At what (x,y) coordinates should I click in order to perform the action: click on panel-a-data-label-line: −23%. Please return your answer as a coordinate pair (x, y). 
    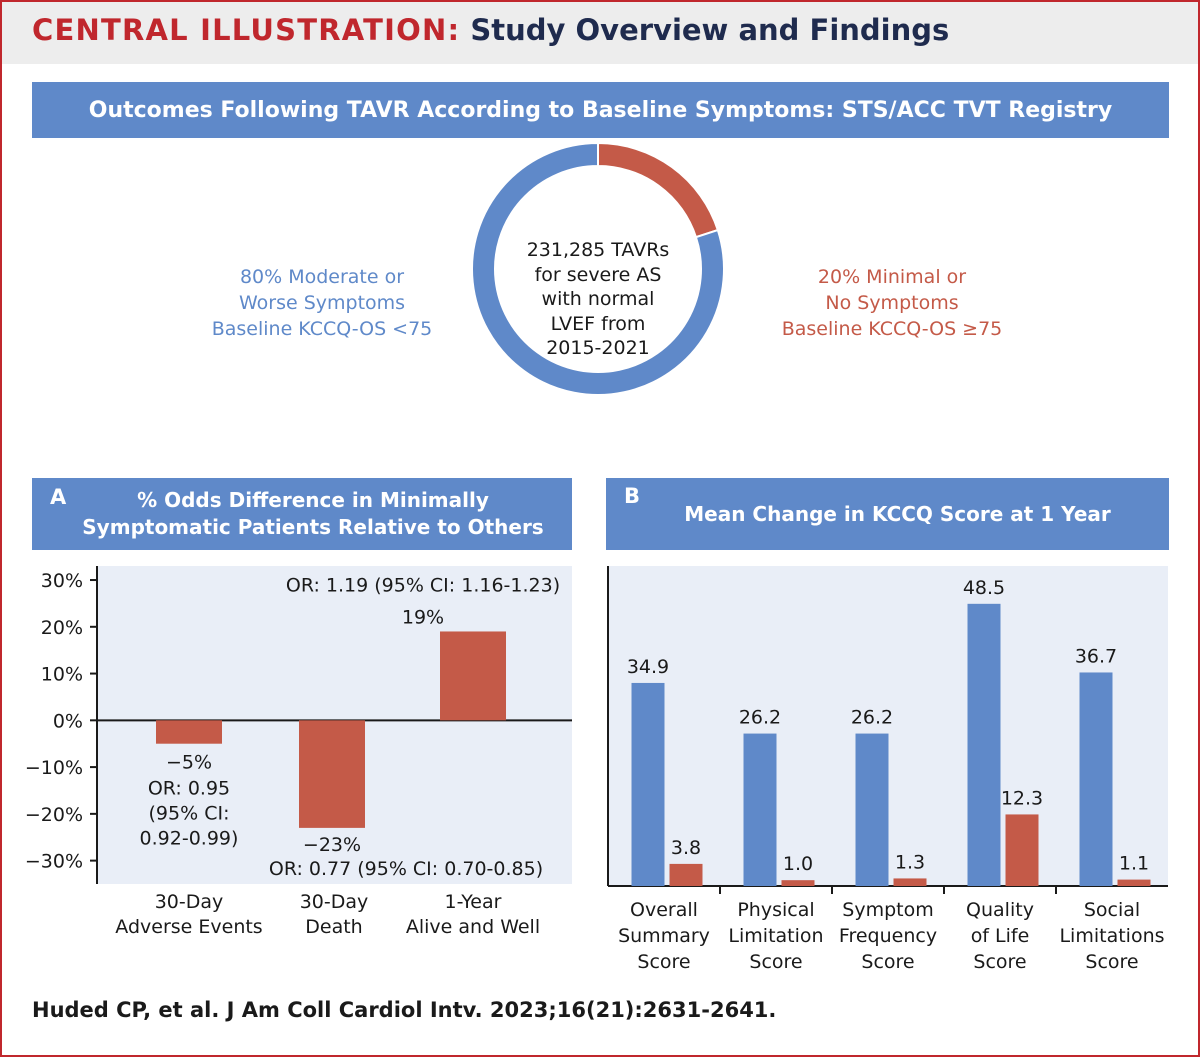
    Looking at the image, I should click on (332, 845).